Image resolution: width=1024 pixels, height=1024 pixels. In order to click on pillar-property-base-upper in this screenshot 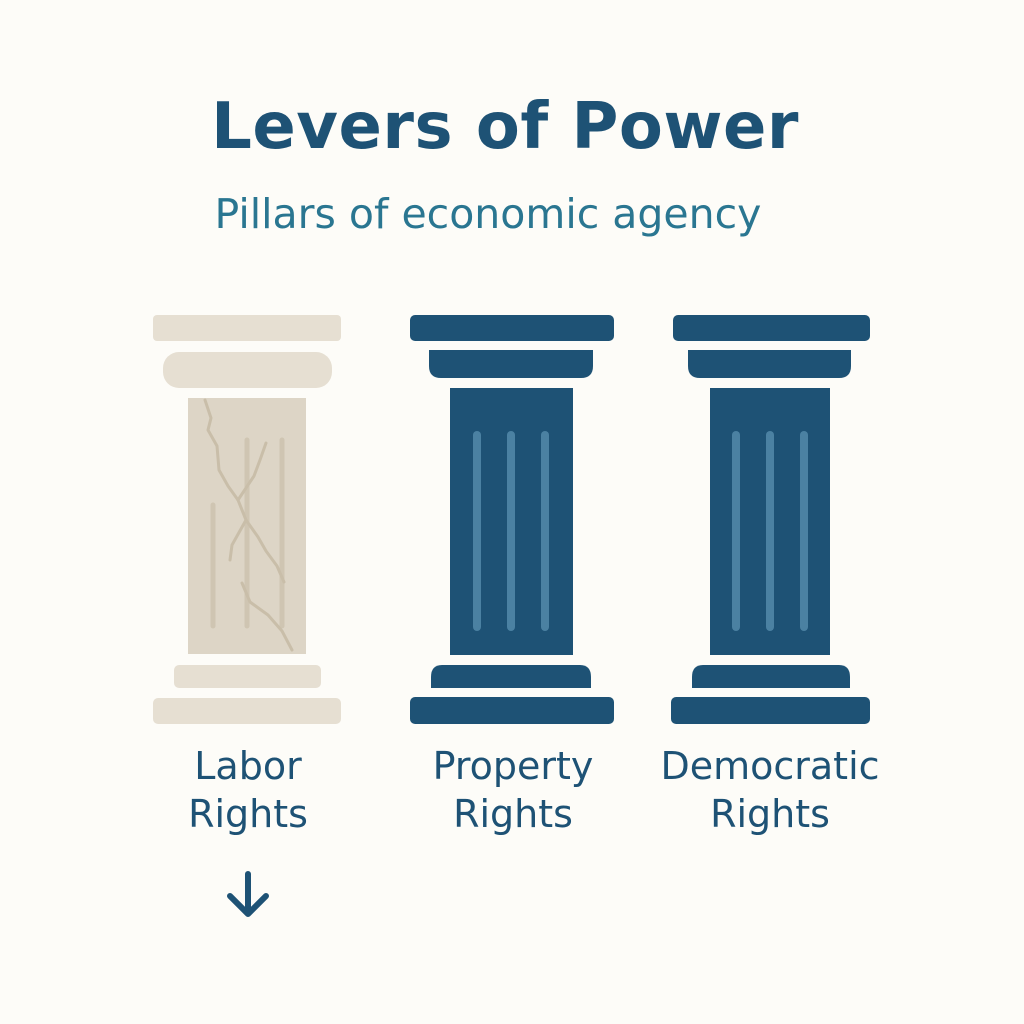, I will do `click(511, 676)`.